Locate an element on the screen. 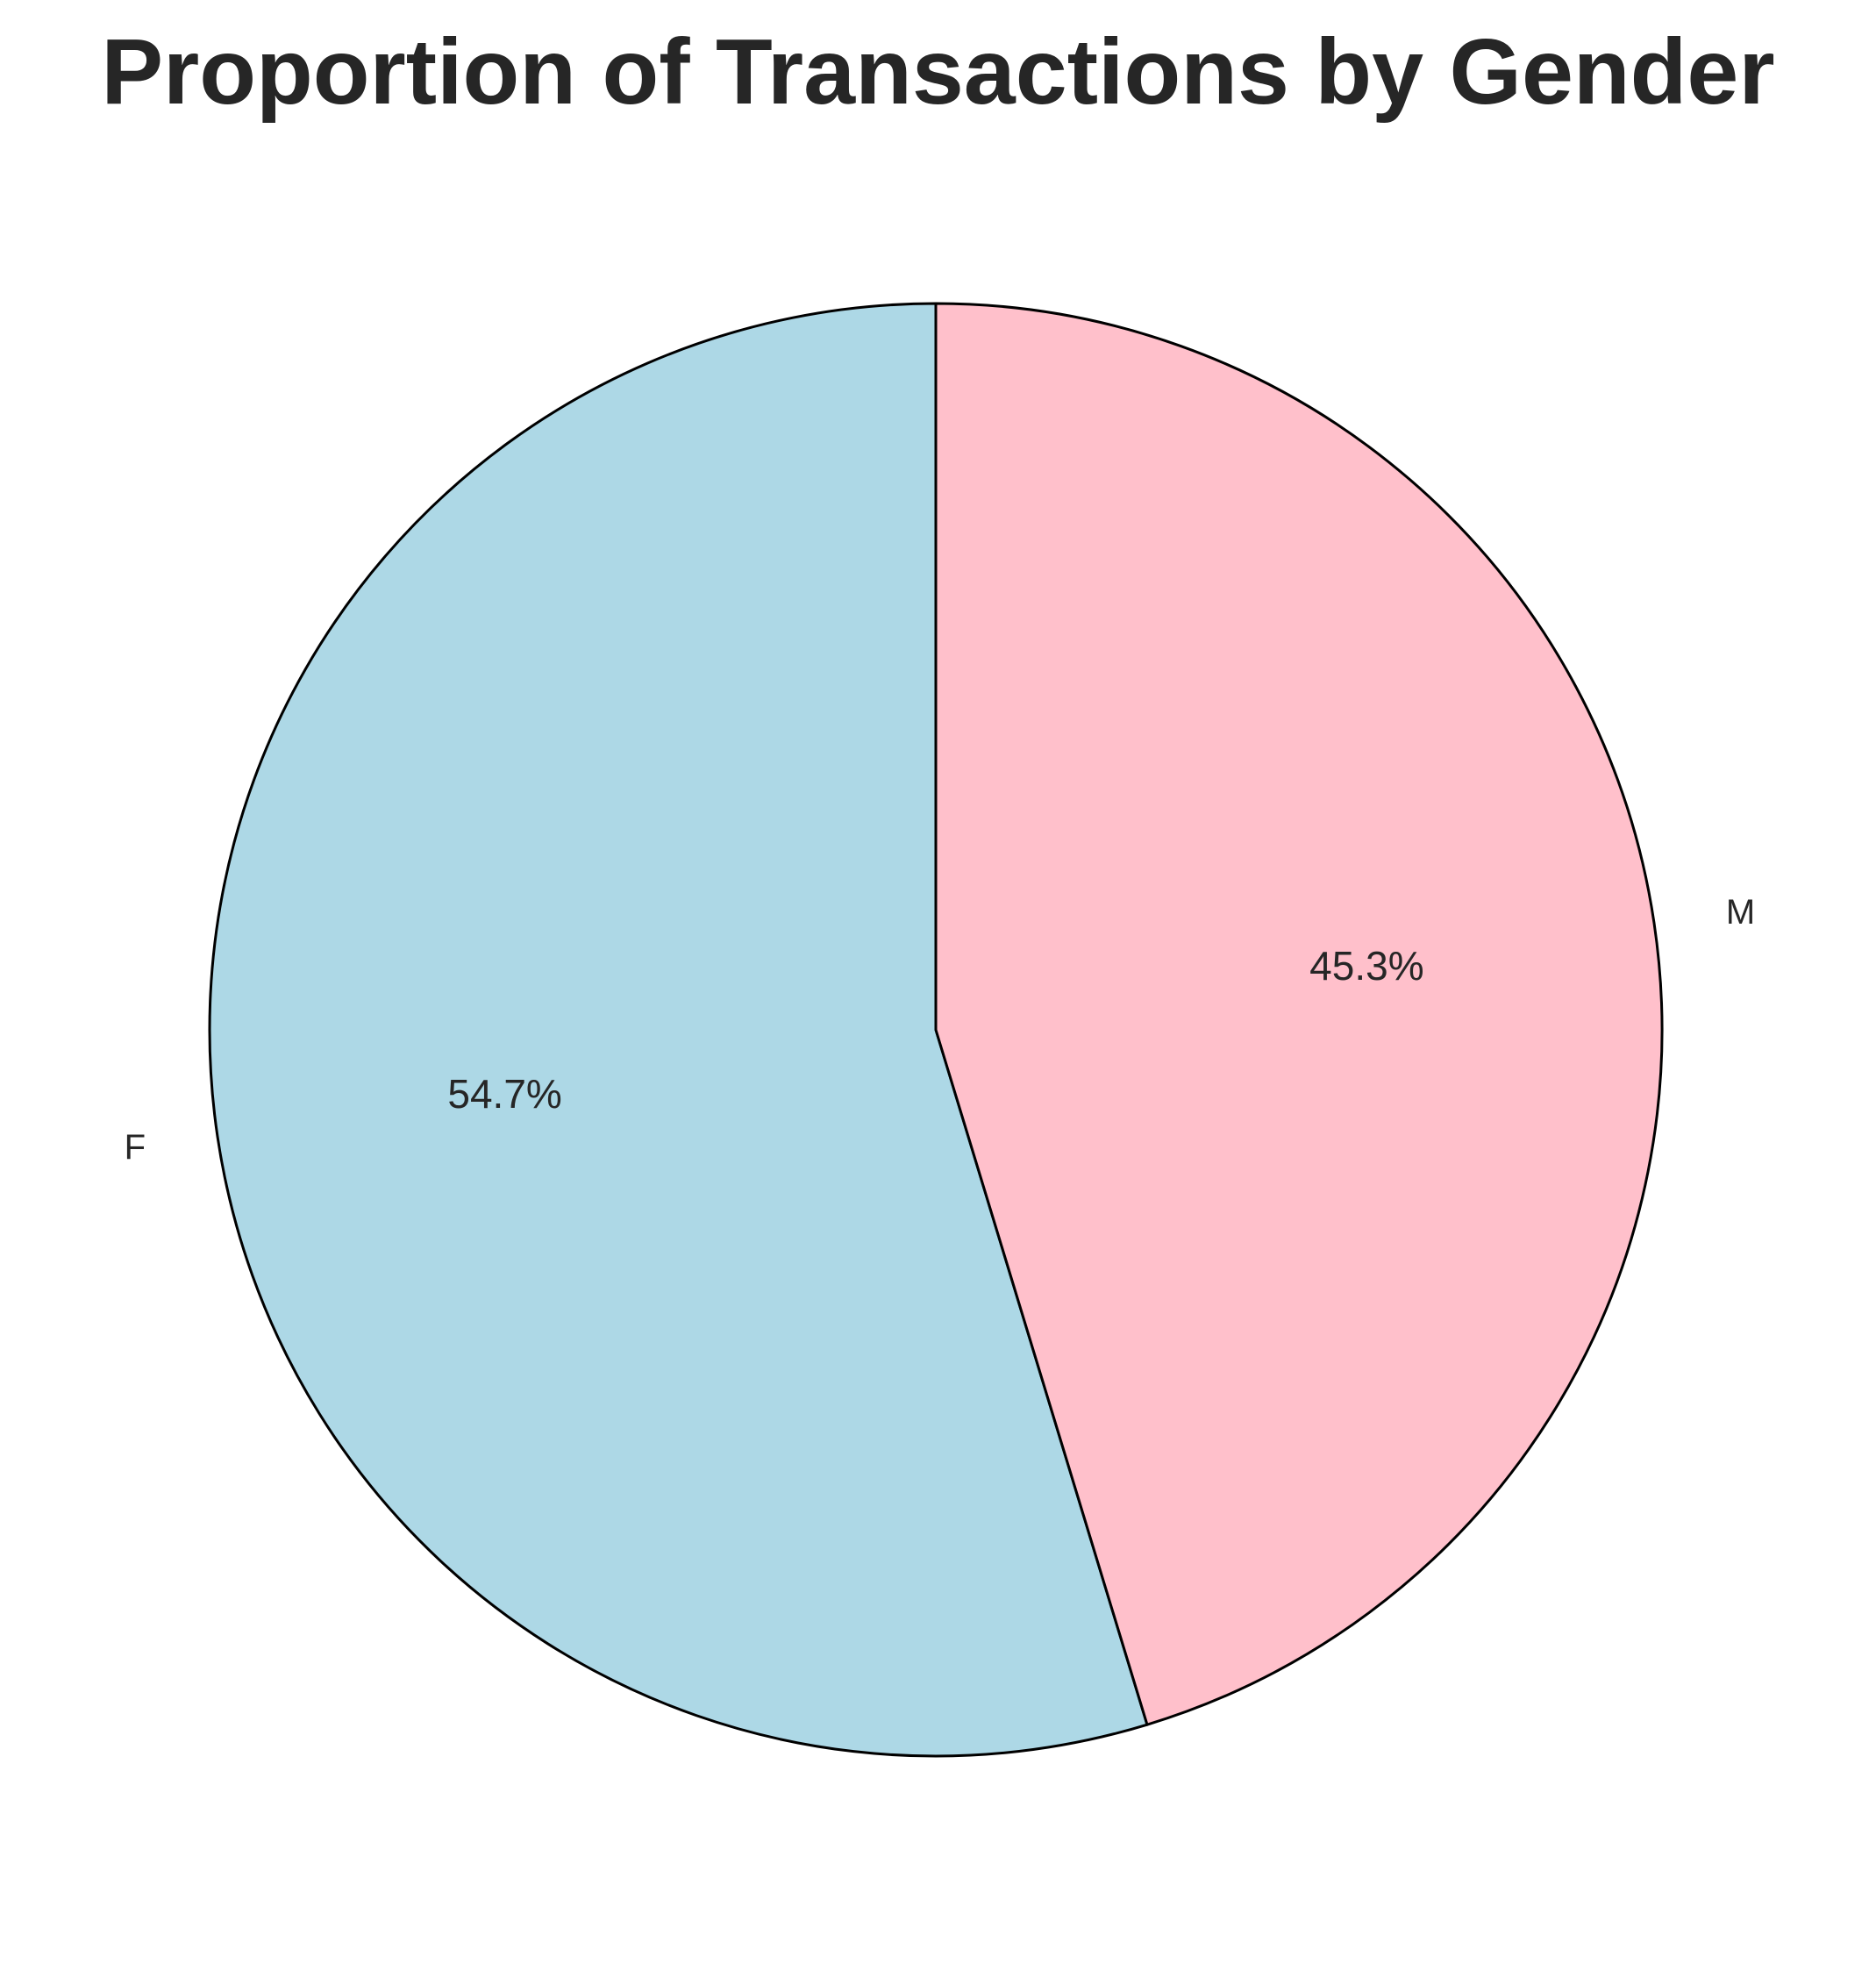  slice-percent-m: 45.3% is located at coordinates (1366, 966).